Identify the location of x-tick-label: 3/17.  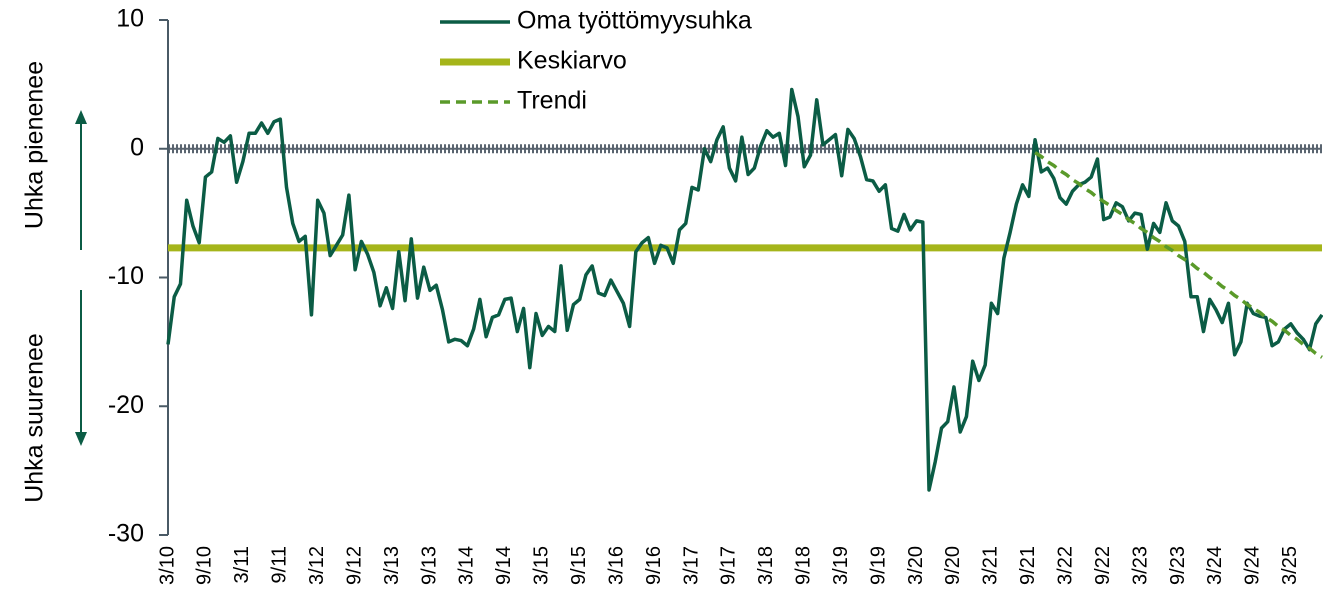
(691, 565).